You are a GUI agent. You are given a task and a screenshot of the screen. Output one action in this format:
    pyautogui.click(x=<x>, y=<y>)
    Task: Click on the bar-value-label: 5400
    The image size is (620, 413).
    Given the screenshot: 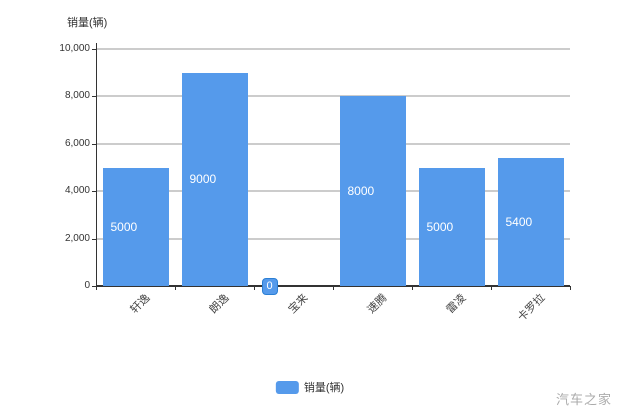 What is the action you would take?
    pyautogui.click(x=519, y=222)
    